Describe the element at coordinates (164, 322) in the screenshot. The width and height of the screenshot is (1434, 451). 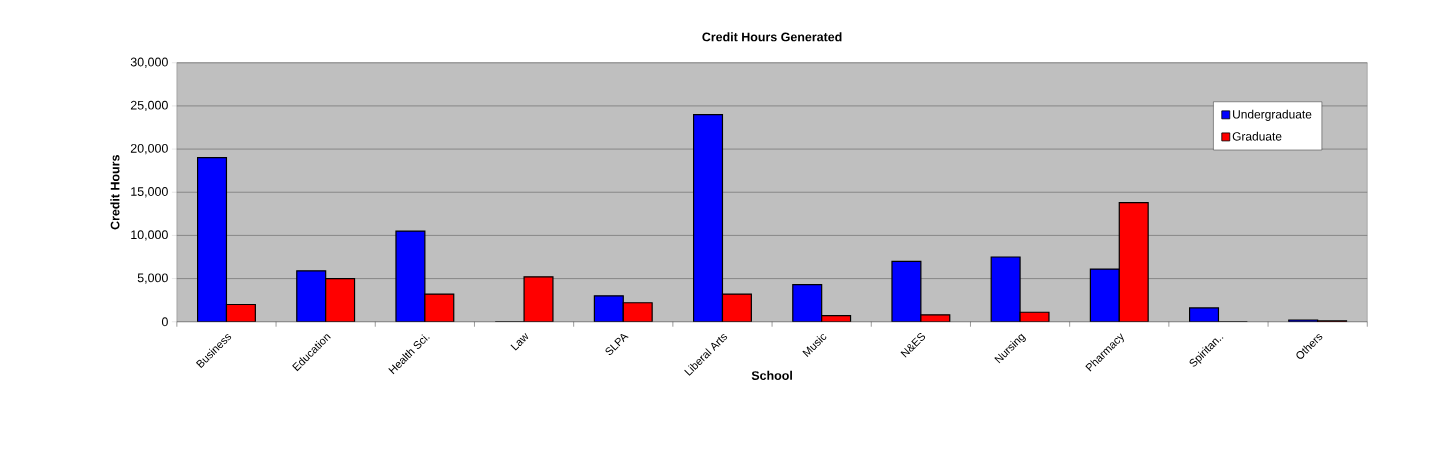
I see `y-tick-label: 0` at that location.